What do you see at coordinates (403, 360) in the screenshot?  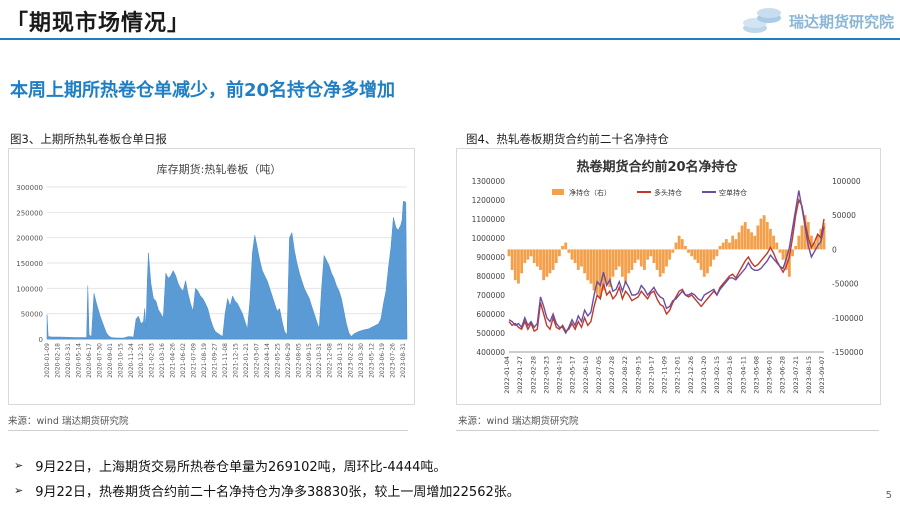 I see `x-tick-label: 2023-08-31` at bounding box center [403, 360].